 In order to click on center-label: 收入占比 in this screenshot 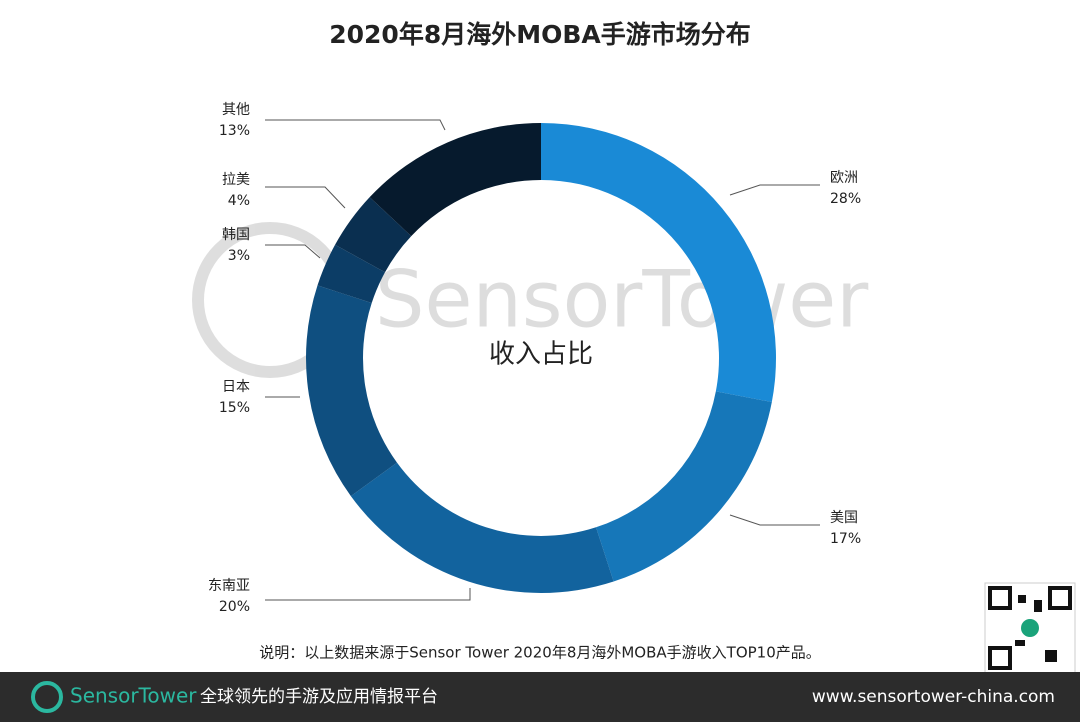, I will do `click(541, 355)`.